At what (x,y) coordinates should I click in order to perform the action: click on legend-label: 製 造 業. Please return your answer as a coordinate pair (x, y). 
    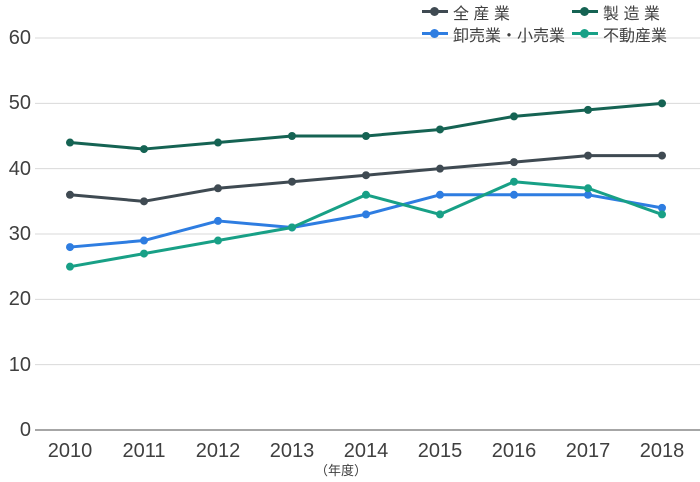
    Looking at the image, I should click on (631, 14).